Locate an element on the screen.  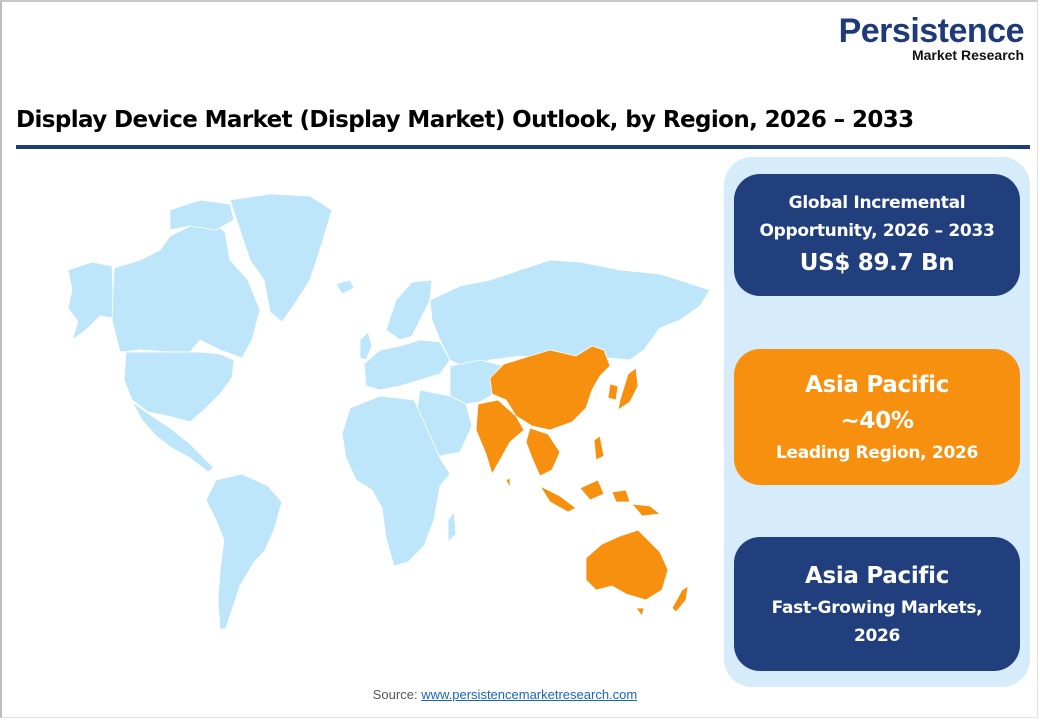
leading-region-card: Asia Pacific ~40% Leading Region, 2026 is located at coordinates (877, 417).